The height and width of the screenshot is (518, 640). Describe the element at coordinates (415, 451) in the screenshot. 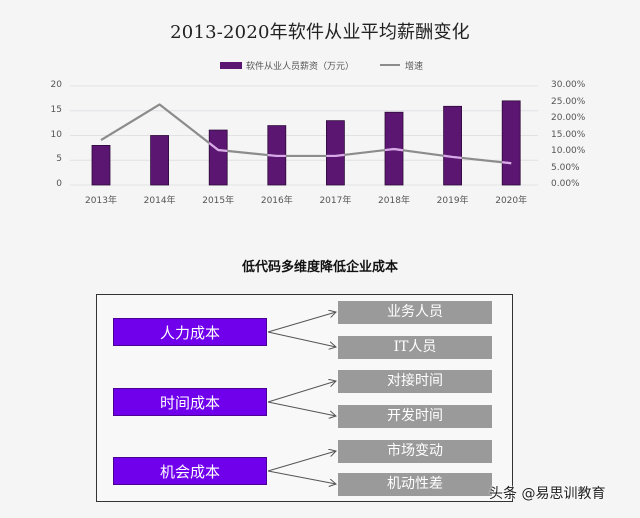

I see `item-box-market-change: 市场变动` at that location.